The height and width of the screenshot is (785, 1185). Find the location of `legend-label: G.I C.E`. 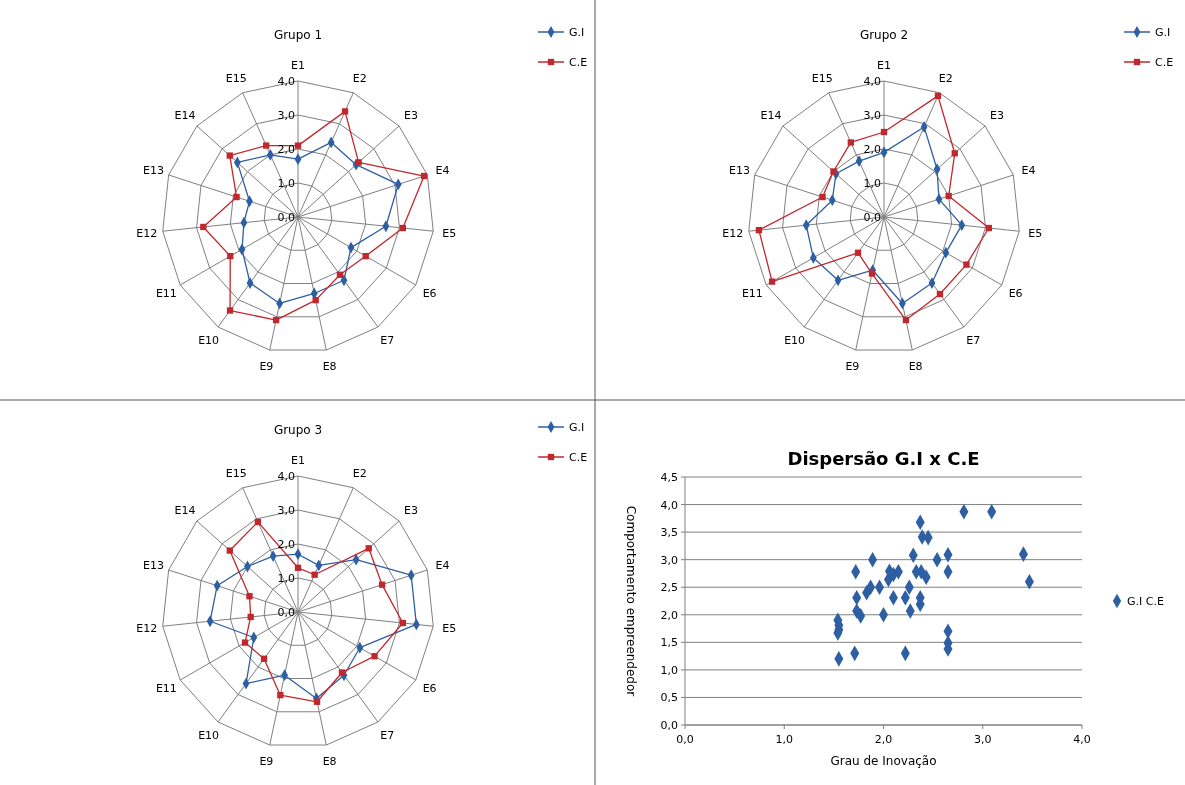

legend-label: G.I C.E is located at coordinates (1145, 601).